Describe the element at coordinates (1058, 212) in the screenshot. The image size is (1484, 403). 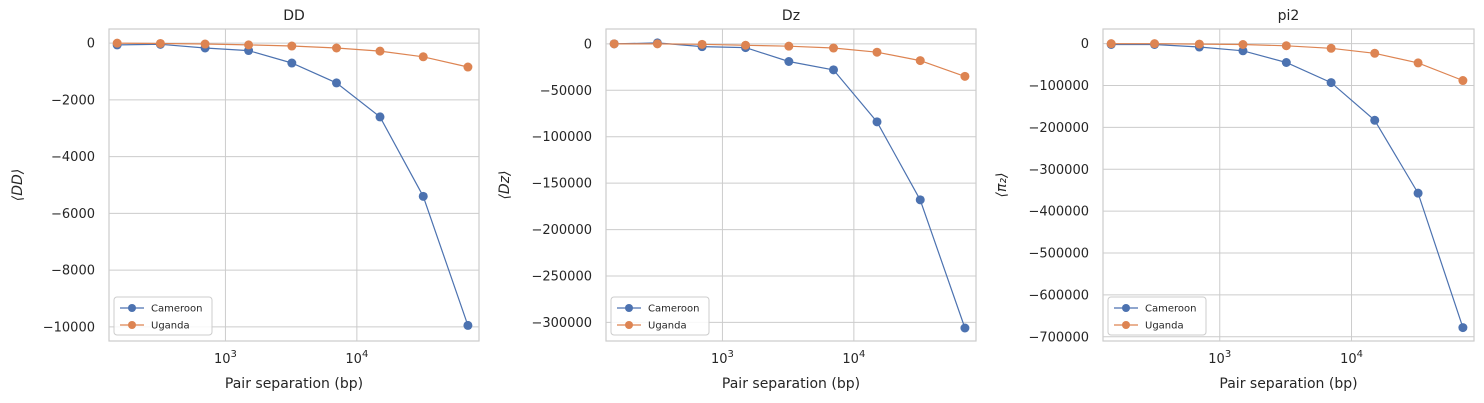
I see `y-tick-label: −400000` at that location.